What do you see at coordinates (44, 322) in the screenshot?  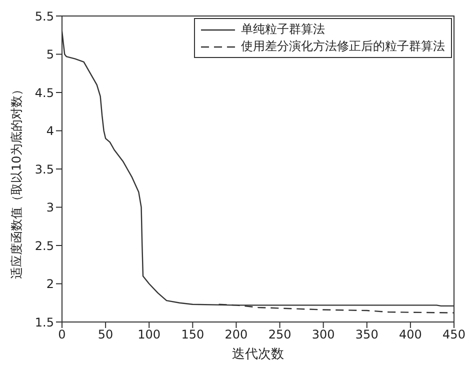 I see `y-tick-label: 1.5` at bounding box center [44, 322].